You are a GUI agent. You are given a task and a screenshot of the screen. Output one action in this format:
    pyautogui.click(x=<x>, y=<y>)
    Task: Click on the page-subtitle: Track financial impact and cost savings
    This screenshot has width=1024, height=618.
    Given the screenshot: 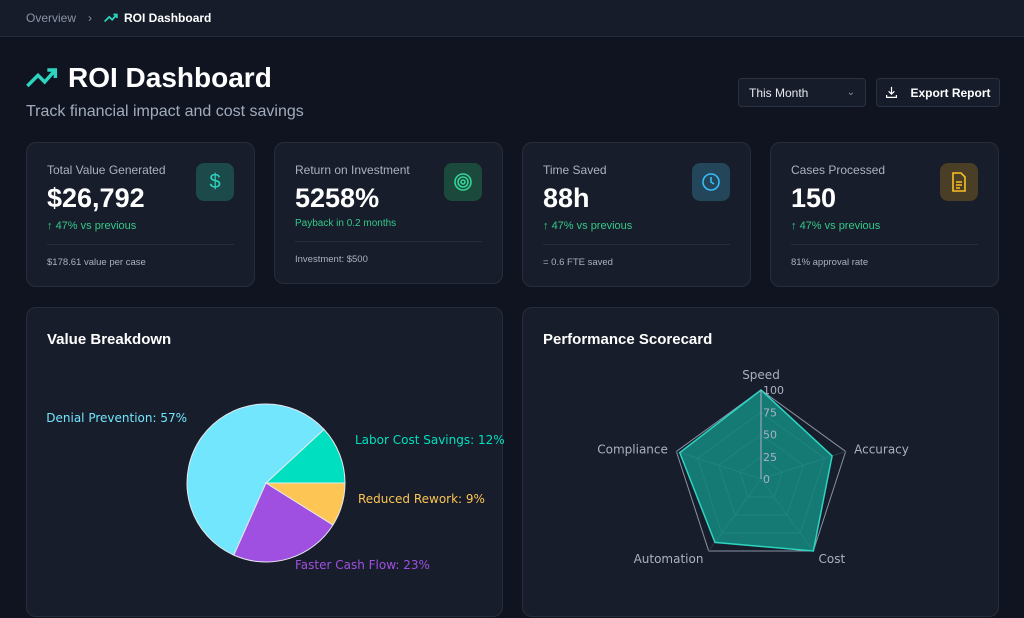 What is the action you would take?
    pyautogui.click(x=165, y=111)
    